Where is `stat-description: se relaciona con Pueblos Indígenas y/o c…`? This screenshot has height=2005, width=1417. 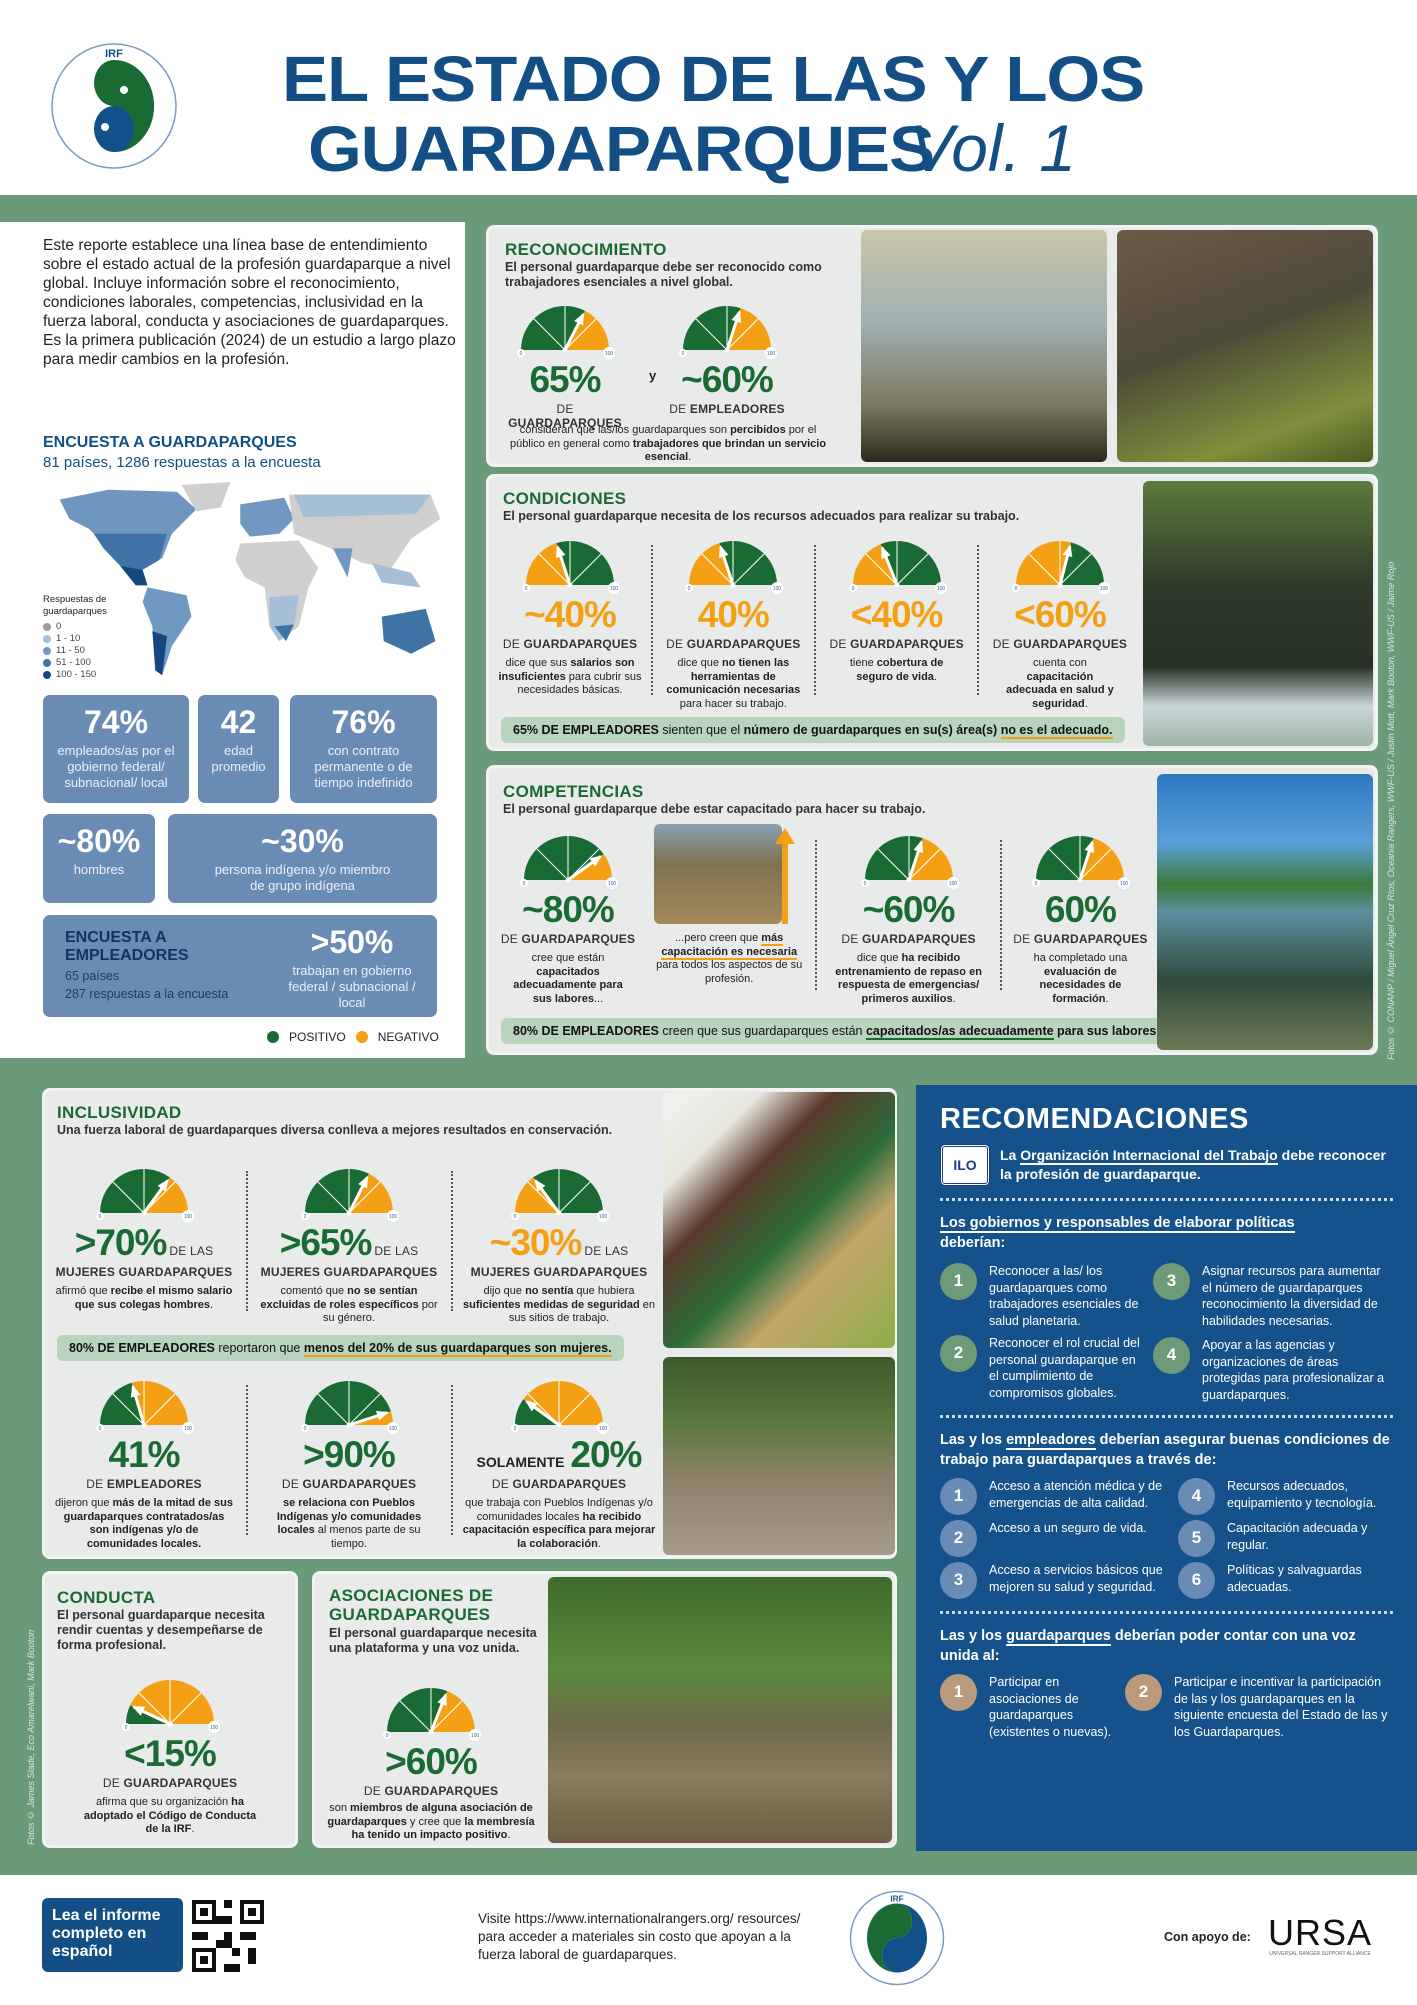 stat-description: se relaciona con Pueblos Indígenas y/o c… is located at coordinates (349, 1524).